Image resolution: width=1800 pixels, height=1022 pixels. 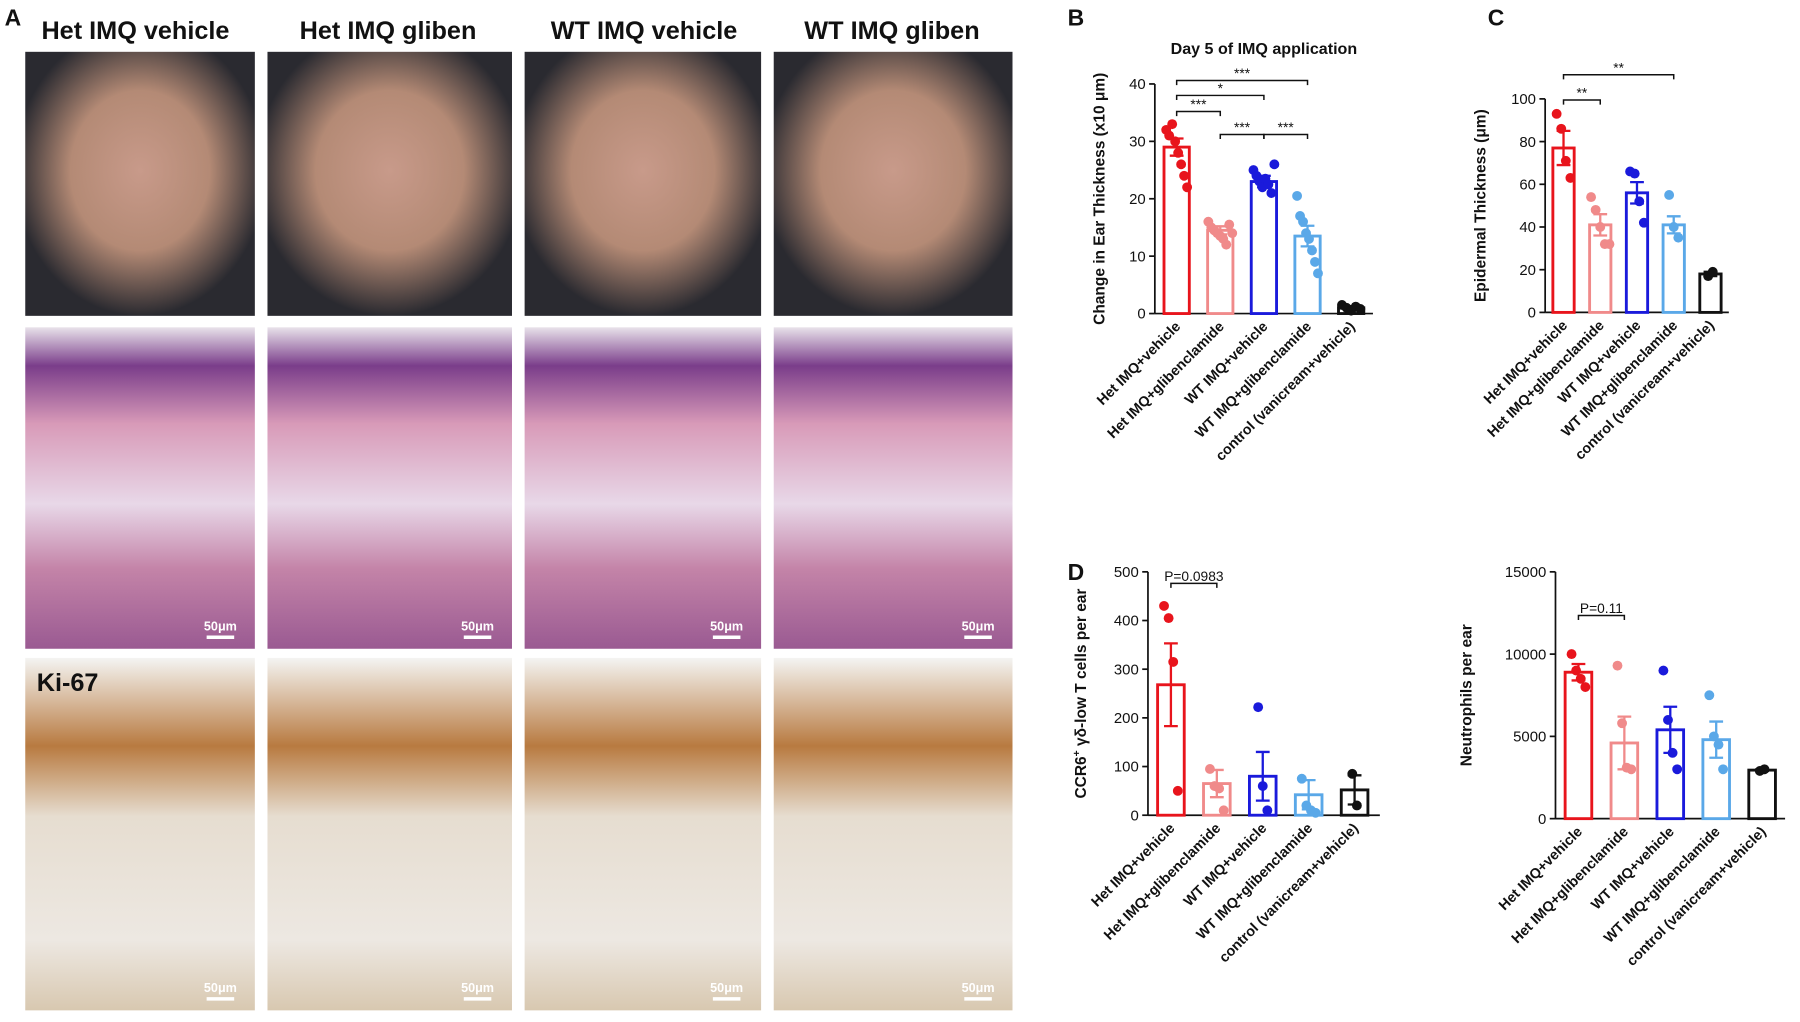 I want to click on y-tick-label: 30, so click(x=1137, y=142).